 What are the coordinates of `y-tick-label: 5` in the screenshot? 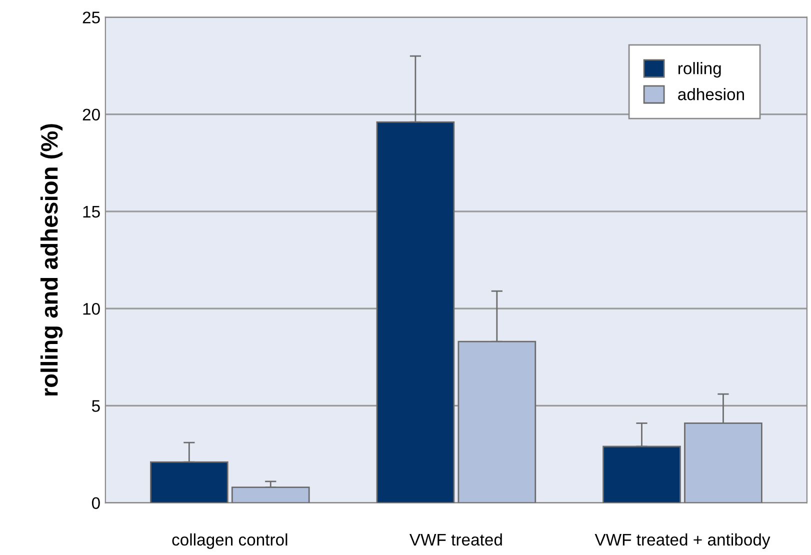 It's located at (96, 406).